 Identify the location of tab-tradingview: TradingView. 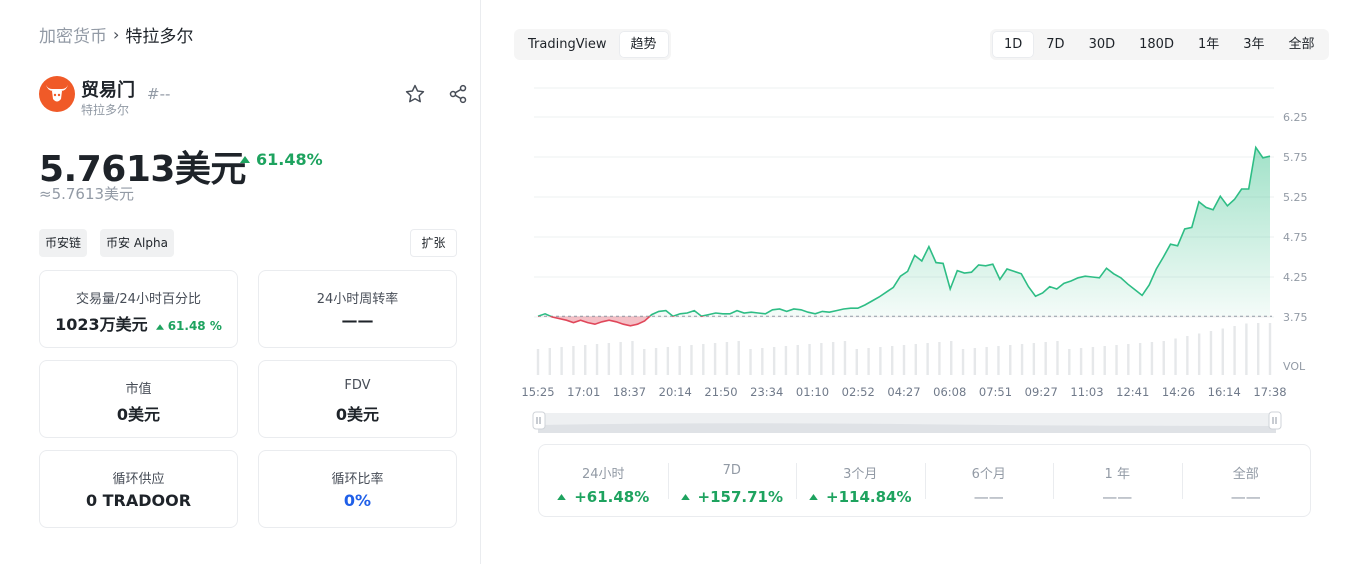
(567, 44).